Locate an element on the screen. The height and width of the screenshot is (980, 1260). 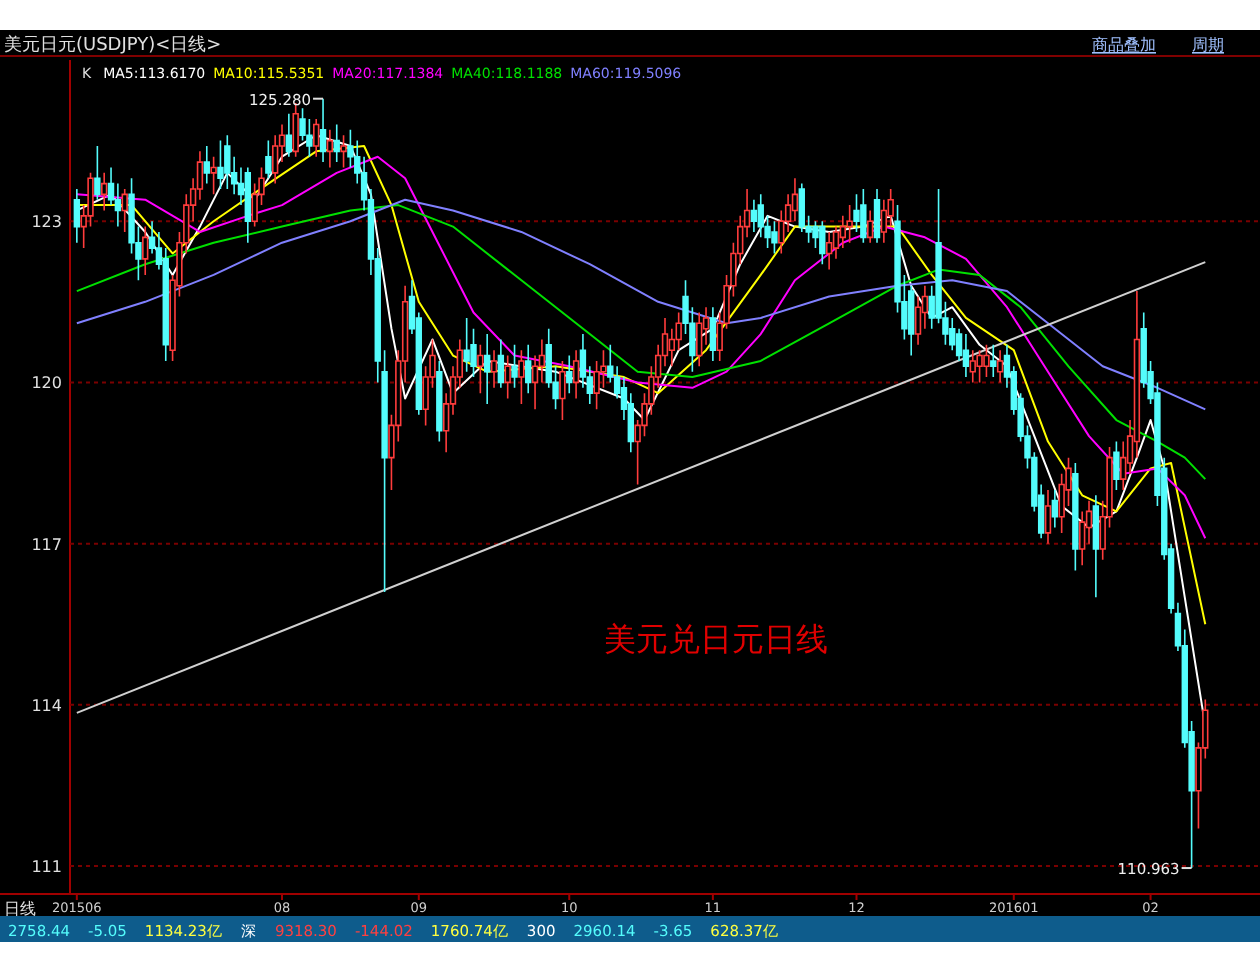
text: 商品叠加 is located at coordinates (1124, 45).